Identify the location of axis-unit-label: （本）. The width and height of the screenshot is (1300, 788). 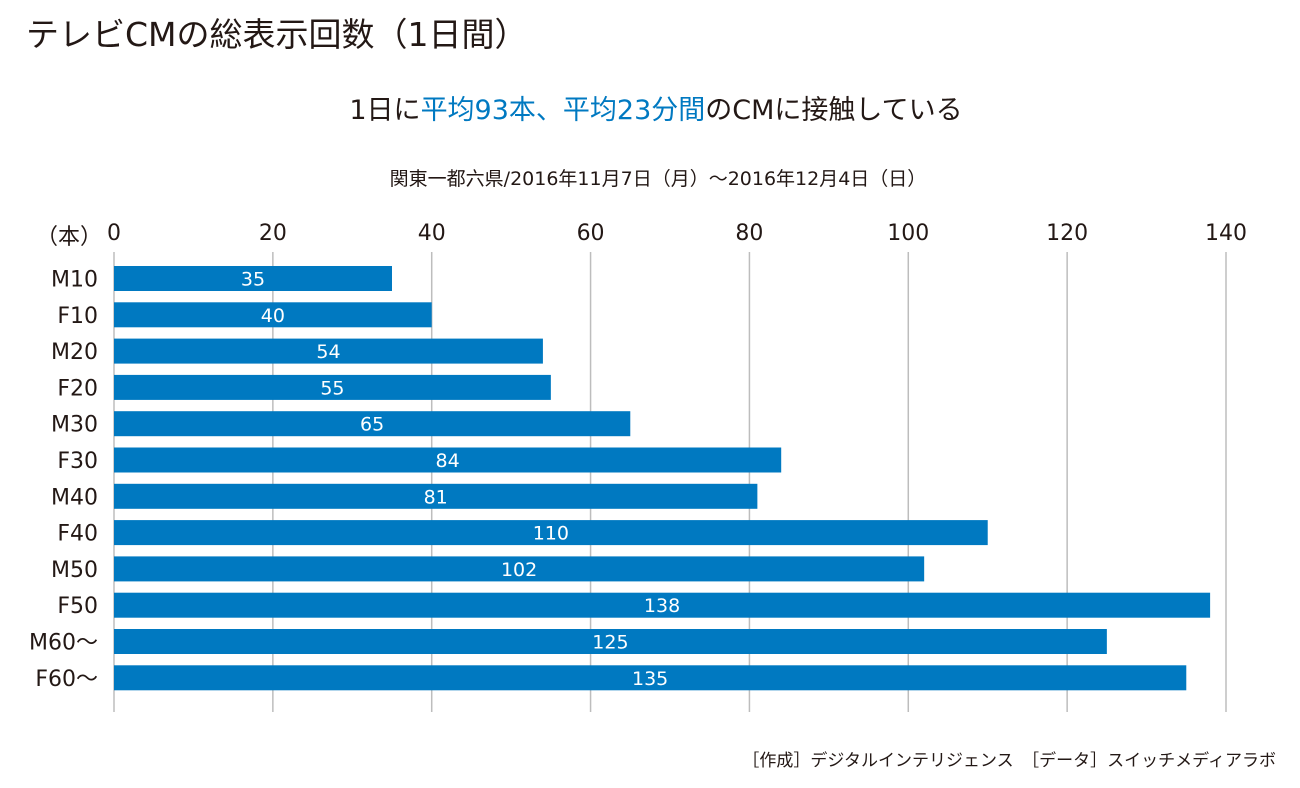
(69, 237).